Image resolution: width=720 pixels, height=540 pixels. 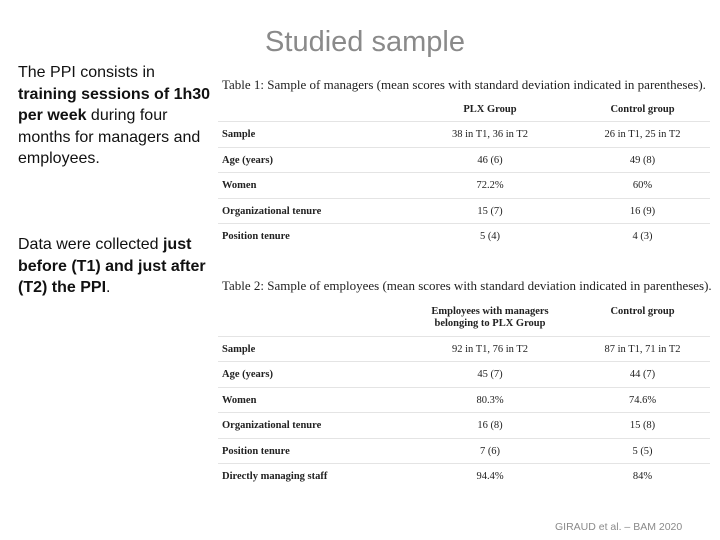 I want to click on table-cell: 45 (7), so click(x=490, y=375).